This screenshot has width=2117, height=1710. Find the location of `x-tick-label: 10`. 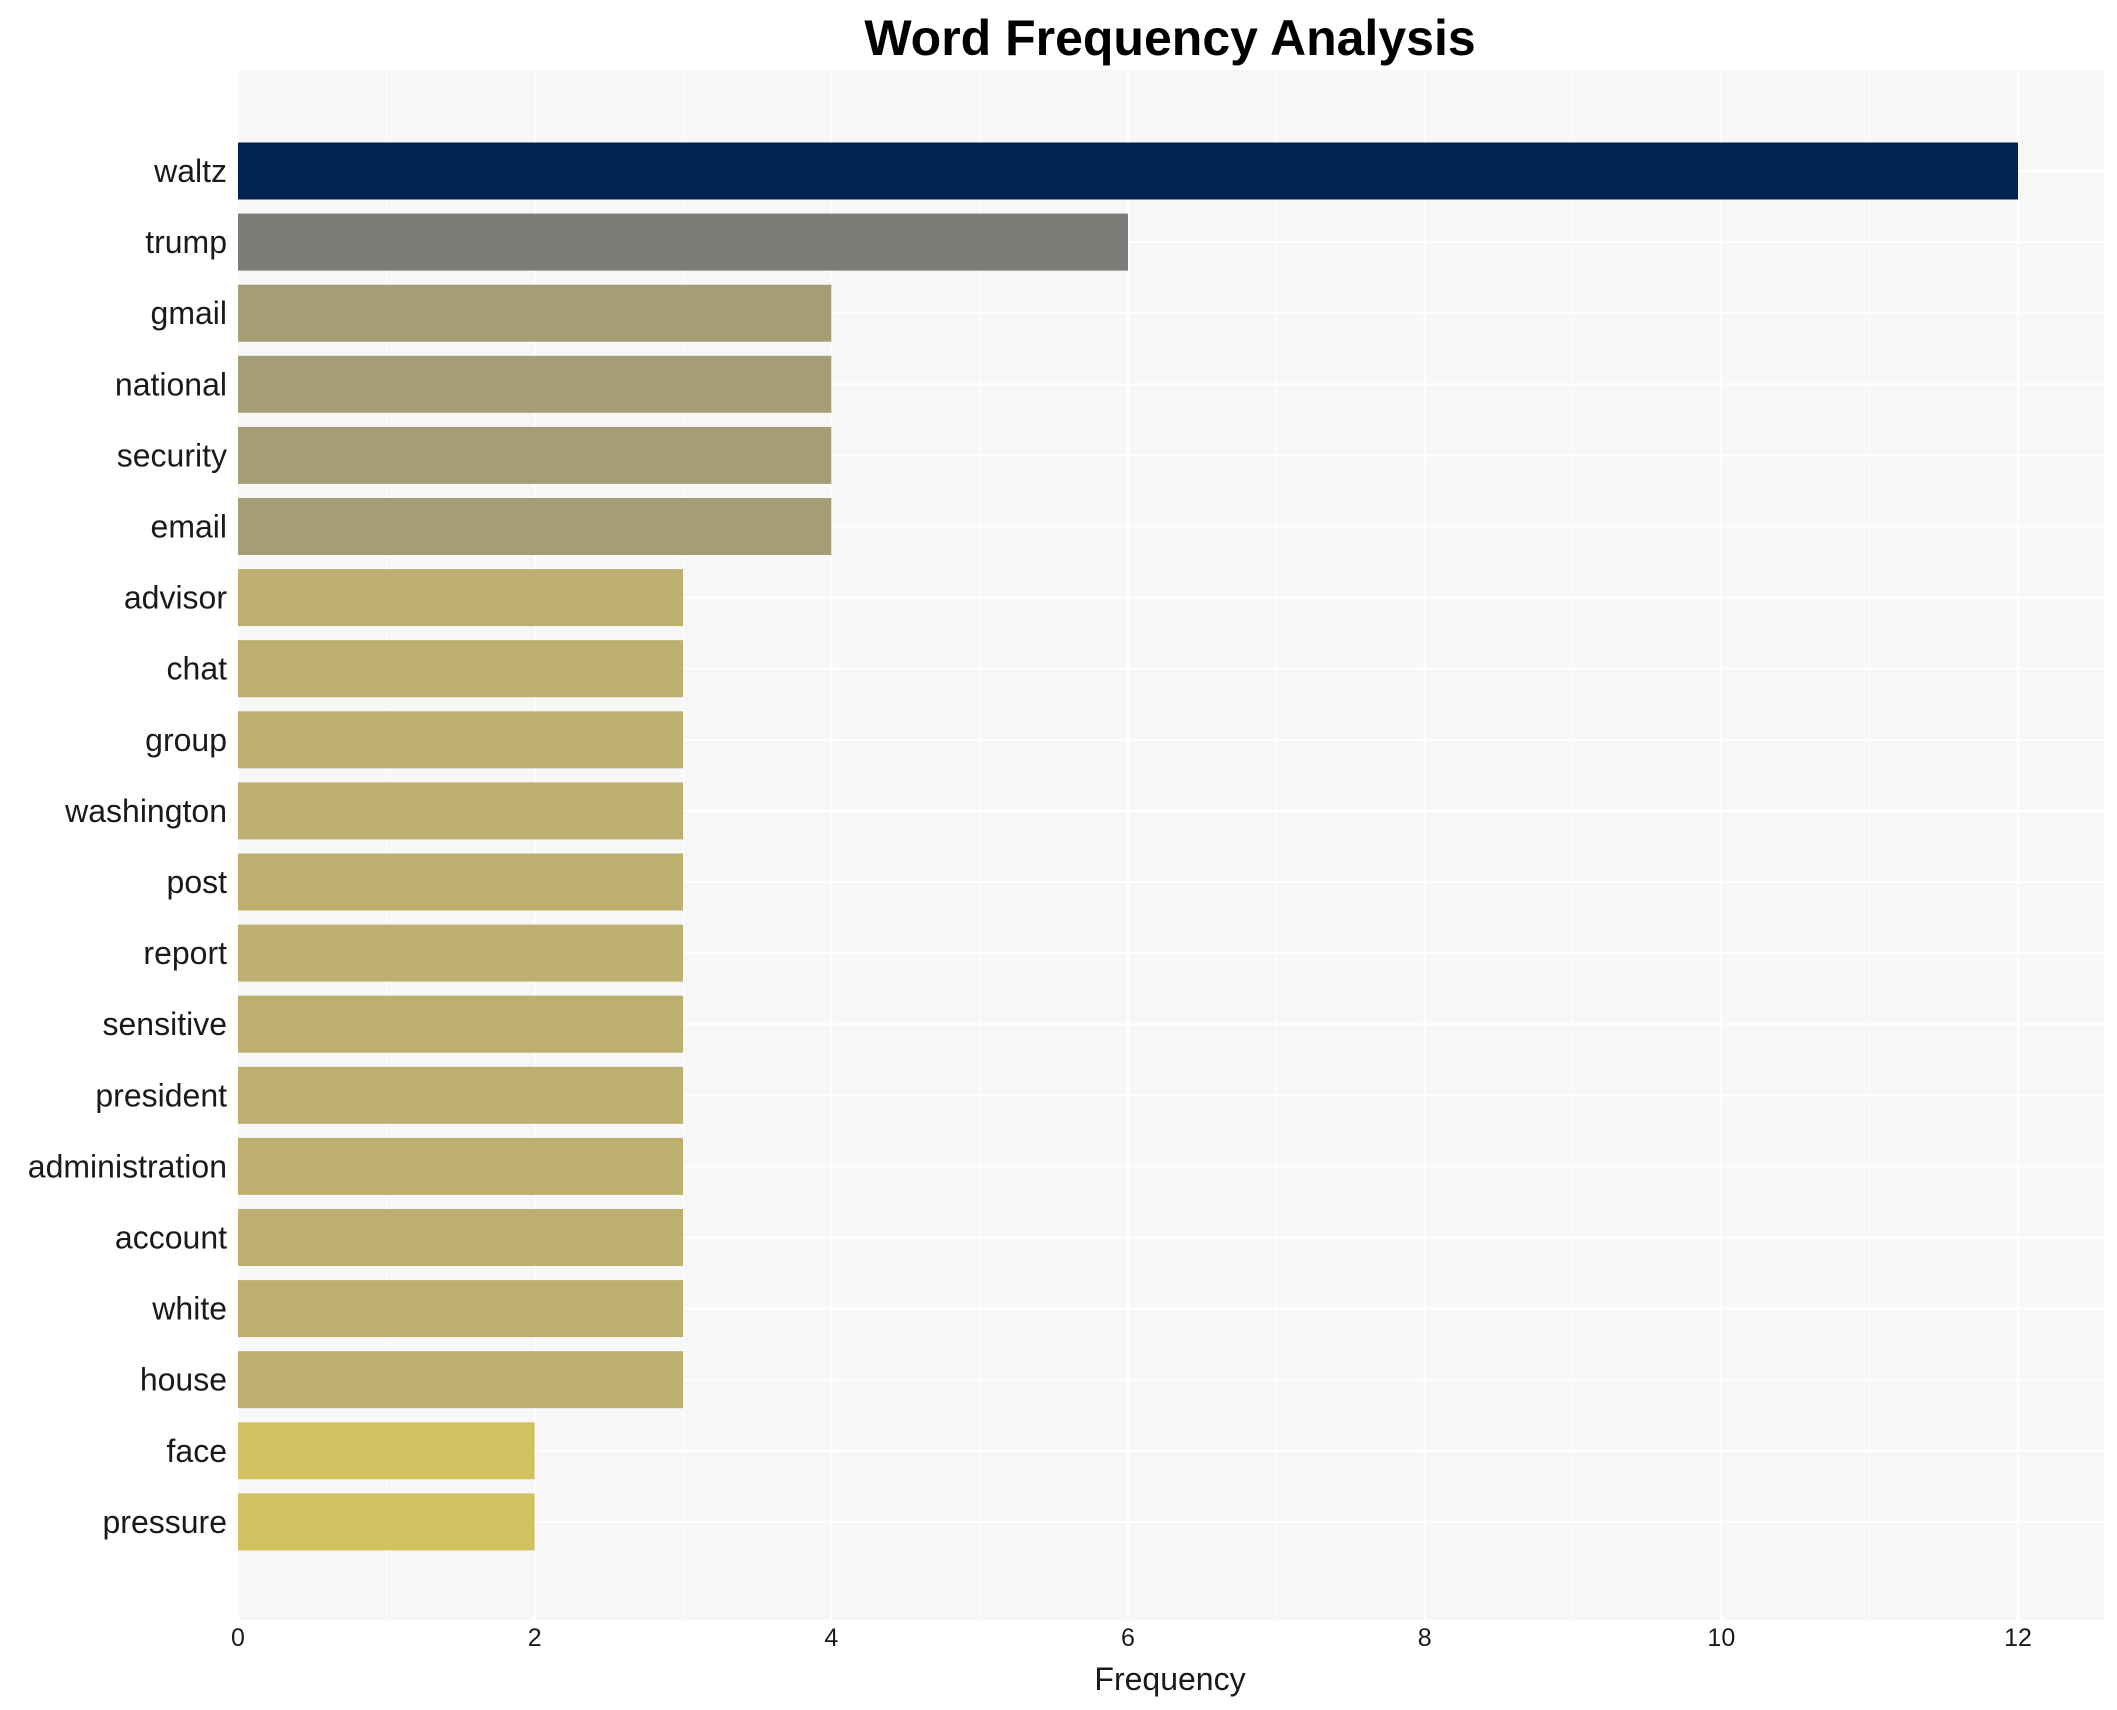

x-tick-label: 10 is located at coordinates (1721, 1638).